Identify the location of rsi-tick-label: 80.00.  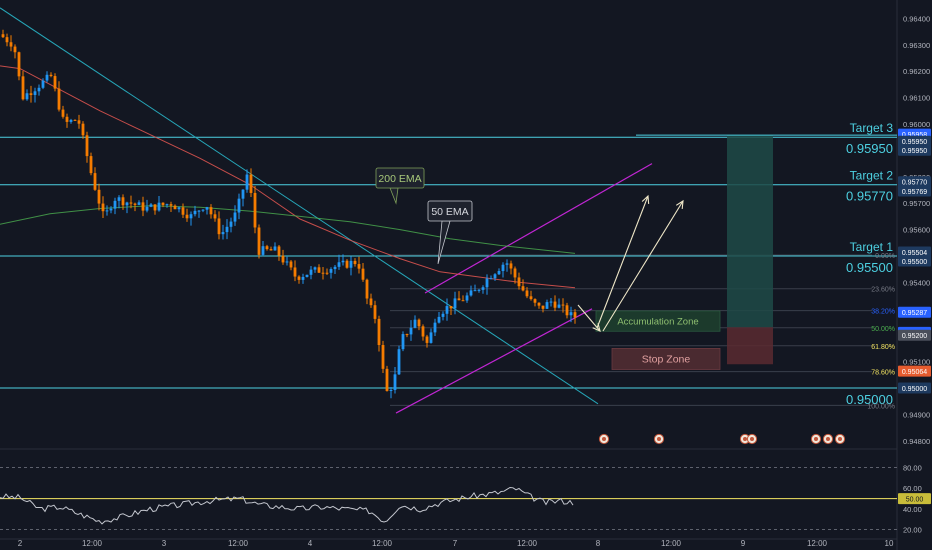
(912, 468).